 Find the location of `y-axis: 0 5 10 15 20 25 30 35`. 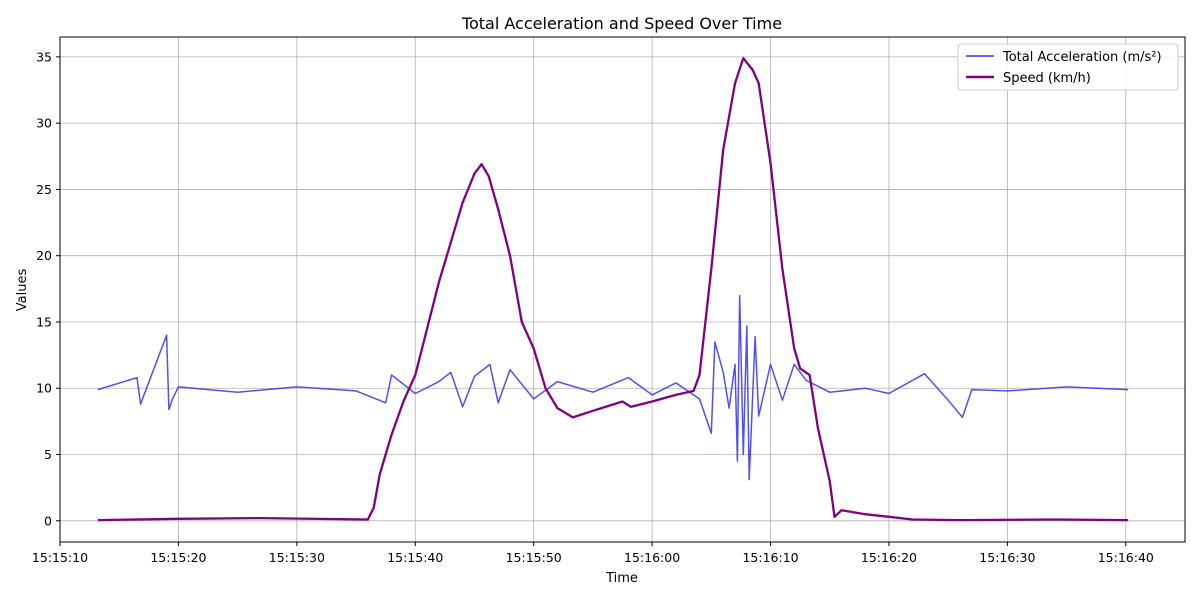

y-axis: 0 5 10 15 20 25 30 35 is located at coordinates (48, 288).